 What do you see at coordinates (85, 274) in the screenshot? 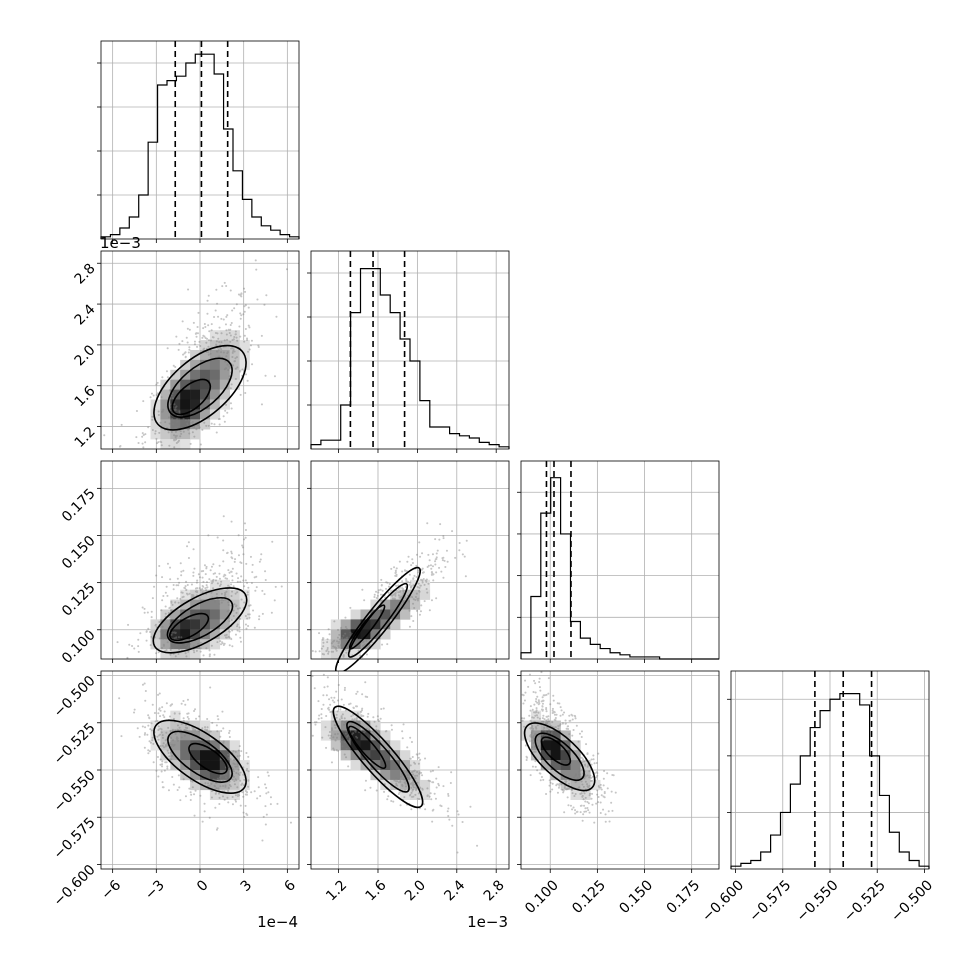
I see `y-tick-label: 2.8` at bounding box center [85, 274].